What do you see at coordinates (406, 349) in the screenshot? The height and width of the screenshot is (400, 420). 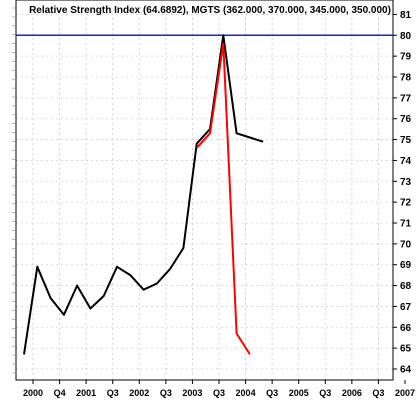 I see `y-tick-label: 65` at bounding box center [406, 349].